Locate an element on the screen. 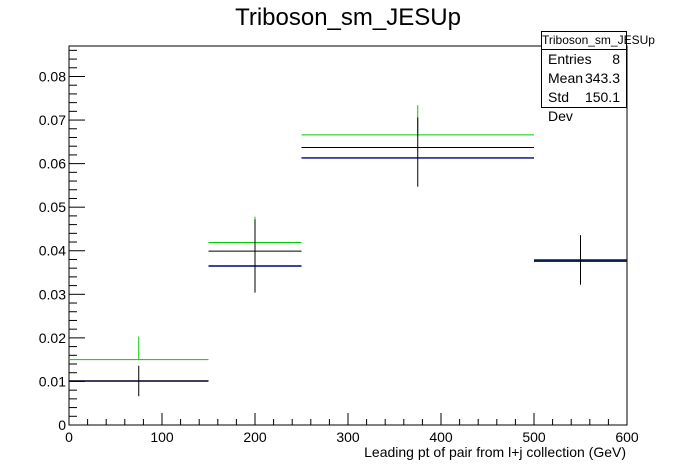 This screenshot has width=696, height=472. y-tick-label: 0.04 is located at coordinates (52, 251).